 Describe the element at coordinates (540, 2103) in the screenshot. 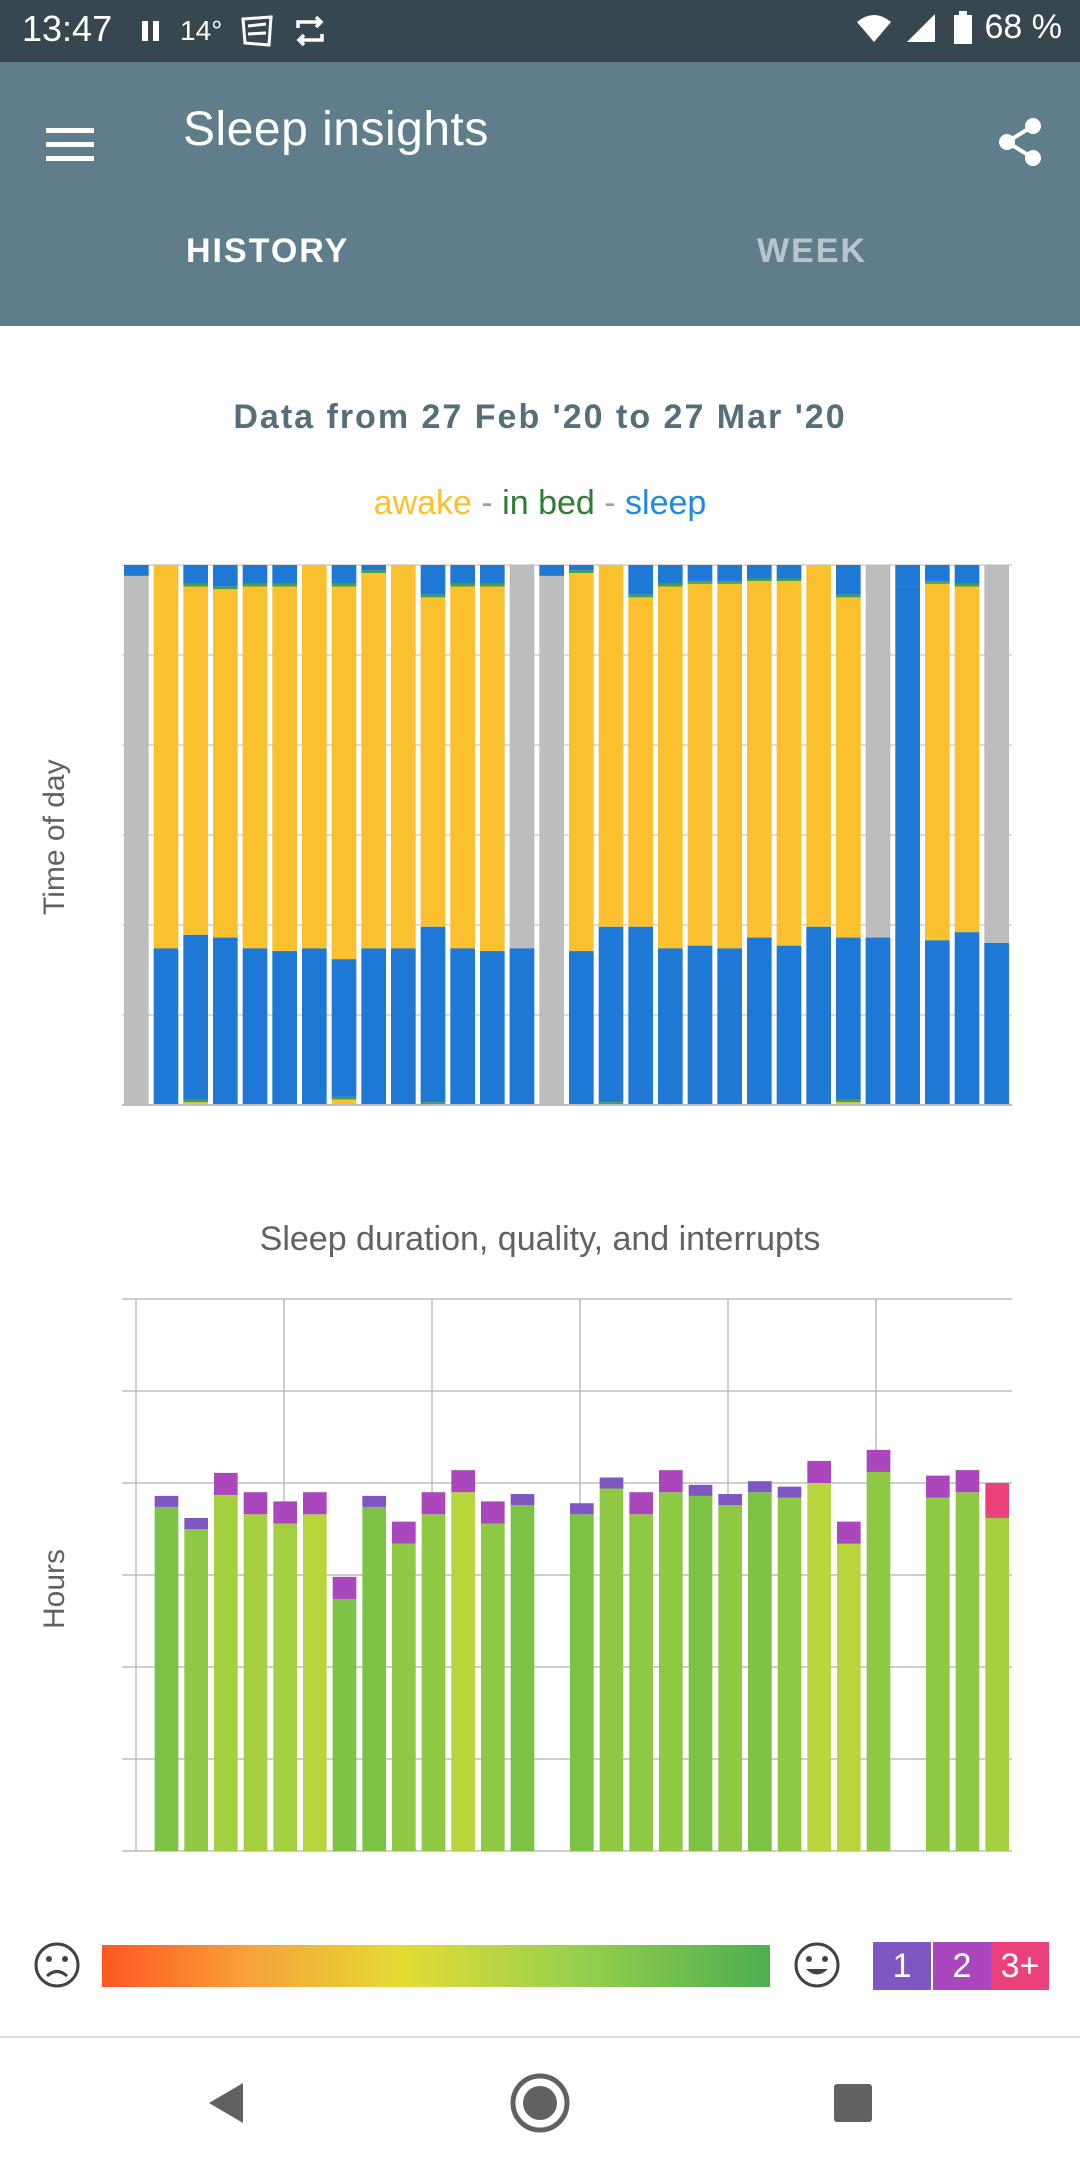

I see `home-button` at that location.